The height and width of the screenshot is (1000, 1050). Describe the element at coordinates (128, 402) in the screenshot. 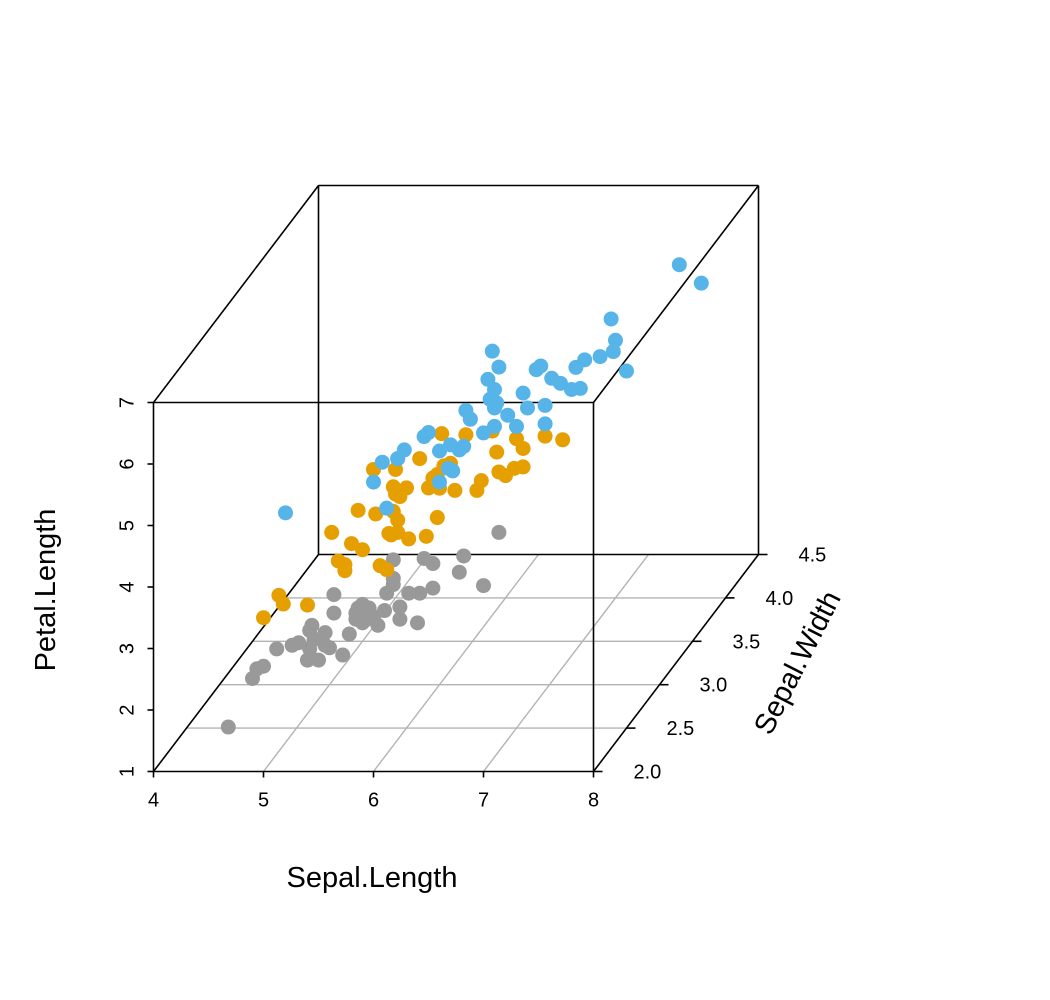

I see `z-tick-label: 7` at that location.